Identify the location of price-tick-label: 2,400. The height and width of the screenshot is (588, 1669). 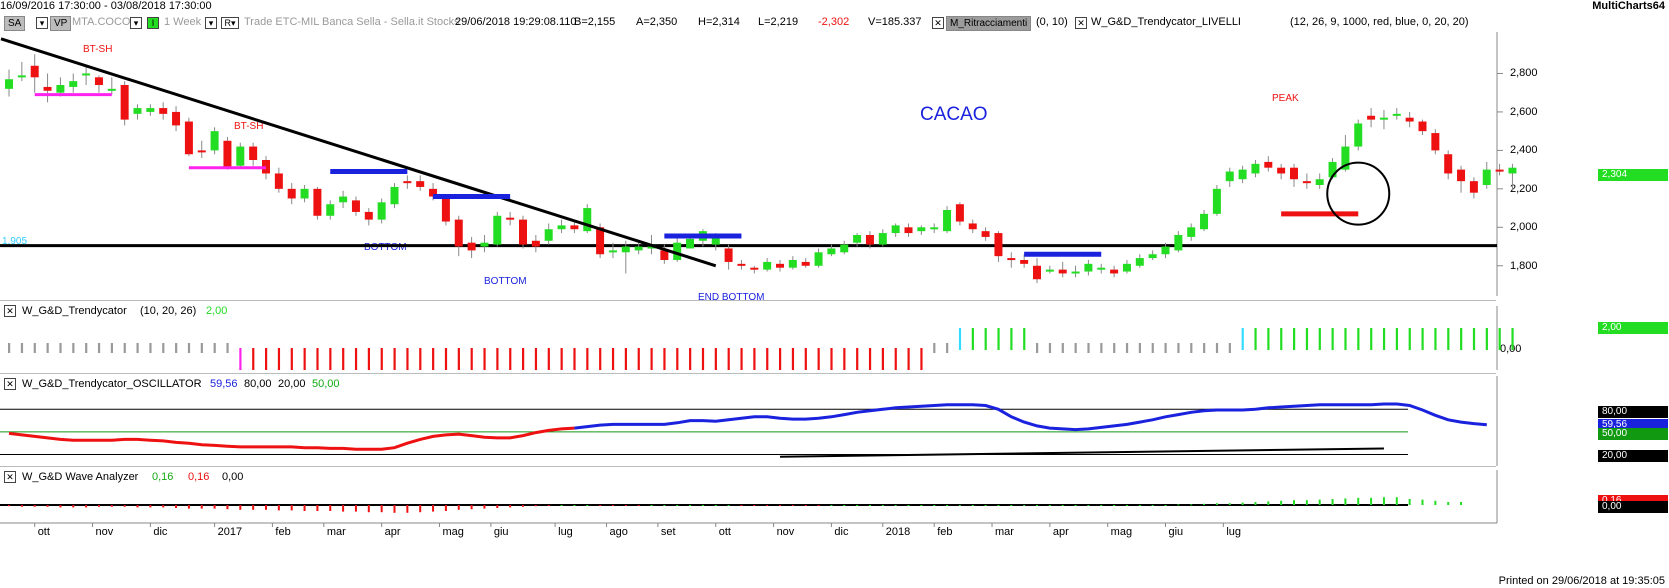
(1524, 150).